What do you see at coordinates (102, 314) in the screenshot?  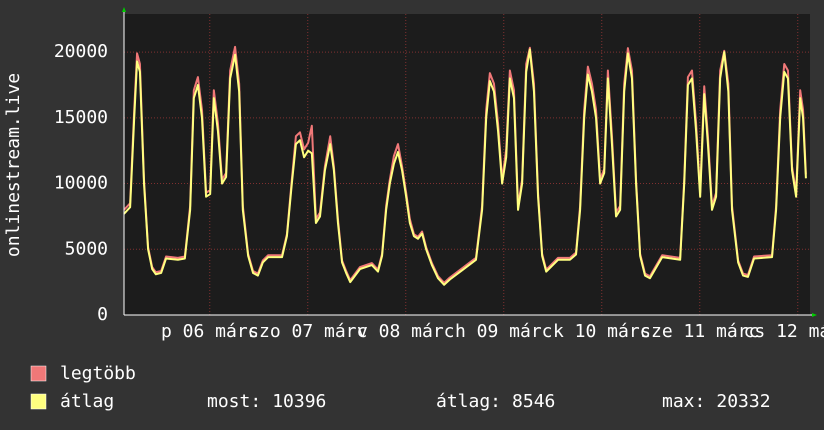 I see `y-tick-label: 0` at bounding box center [102, 314].